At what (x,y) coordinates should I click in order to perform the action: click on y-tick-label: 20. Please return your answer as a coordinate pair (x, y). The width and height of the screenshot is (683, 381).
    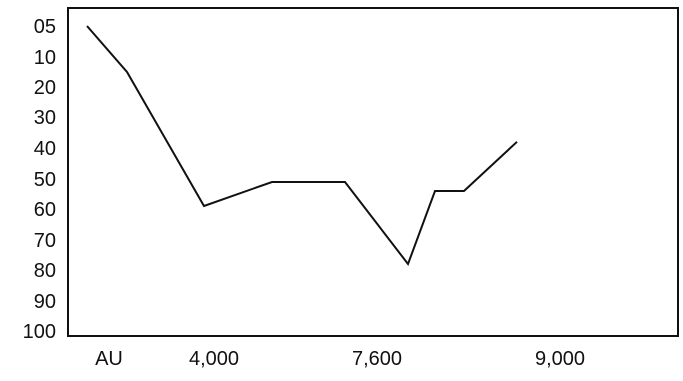
    Looking at the image, I should click on (45, 88).